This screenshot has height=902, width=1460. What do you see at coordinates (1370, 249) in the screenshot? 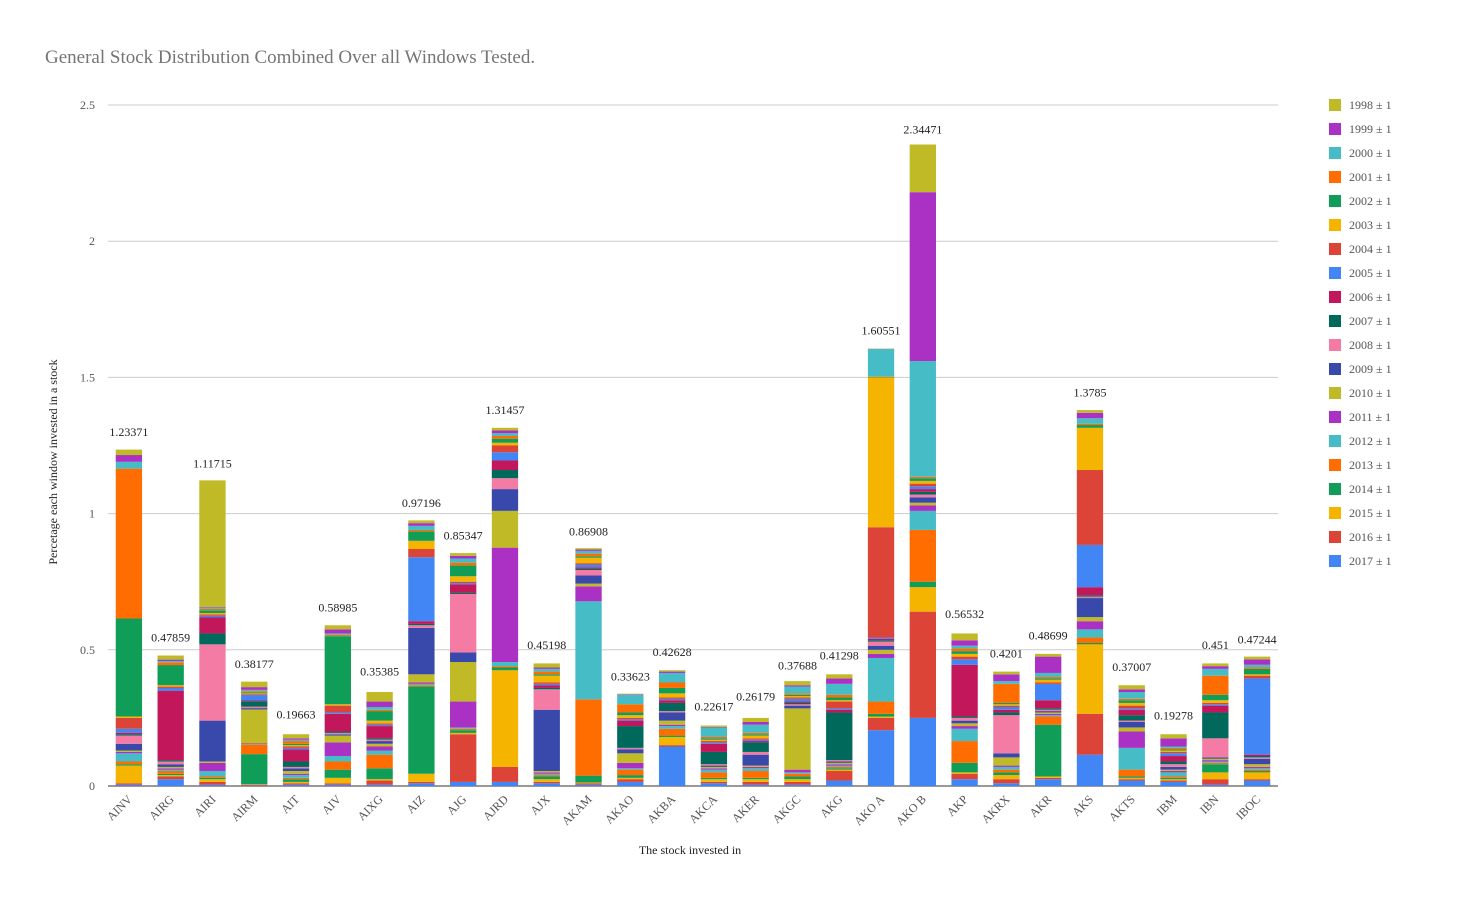
I see `legend-label: 2004 ± 1` at bounding box center [1370, 249].